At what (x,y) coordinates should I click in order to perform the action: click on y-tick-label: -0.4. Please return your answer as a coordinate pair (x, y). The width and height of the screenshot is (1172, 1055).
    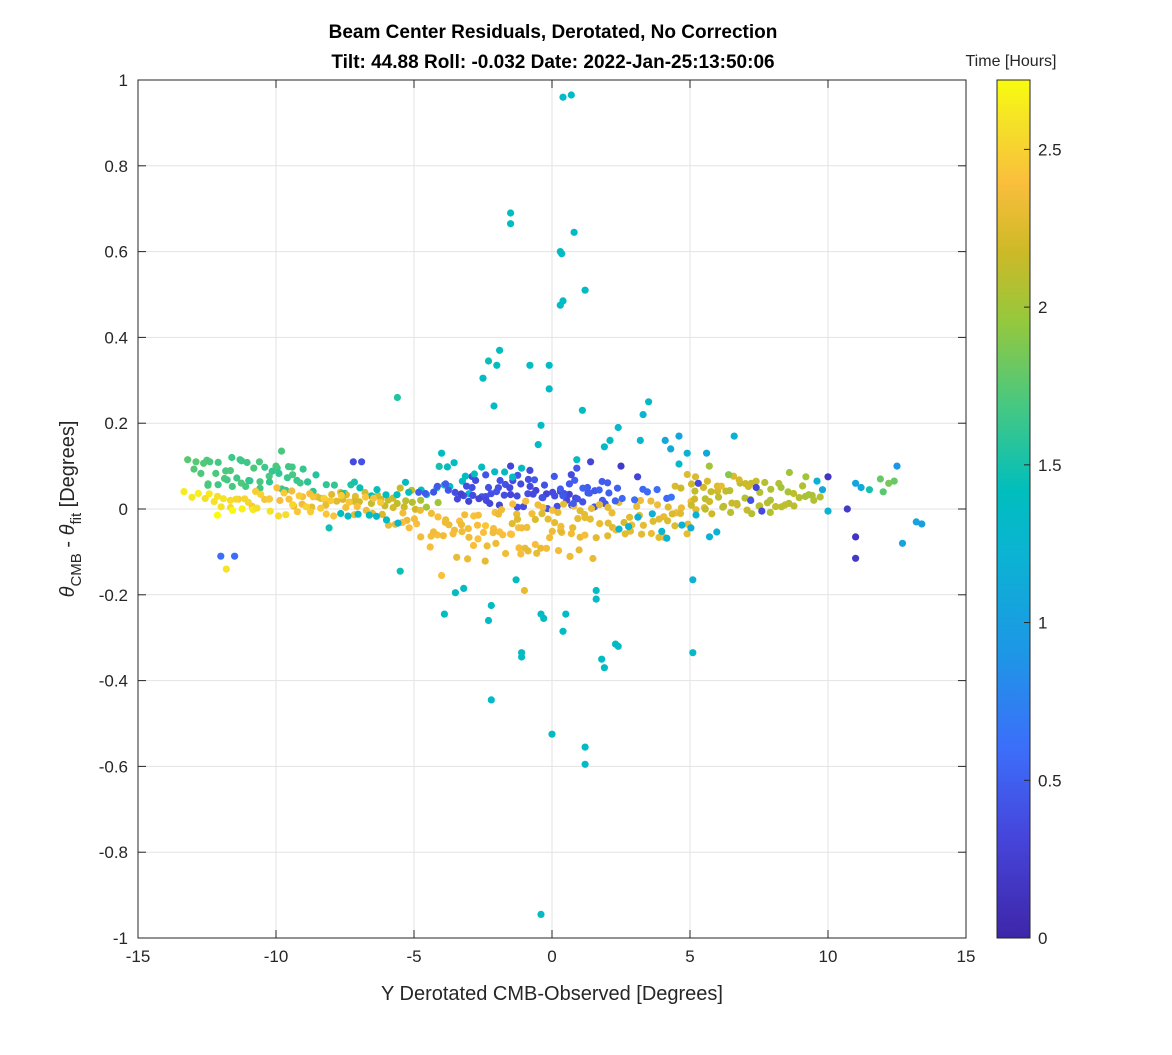
    Looking at the image, I should click on (113, 681).